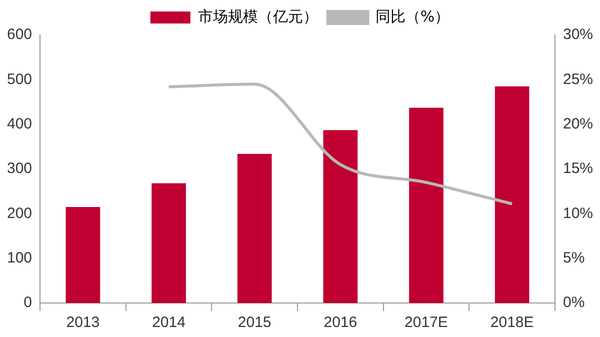  Describe the element at coordinates (83, 323) in the screenshot. I see `x-tick-label: 2013` at that location.